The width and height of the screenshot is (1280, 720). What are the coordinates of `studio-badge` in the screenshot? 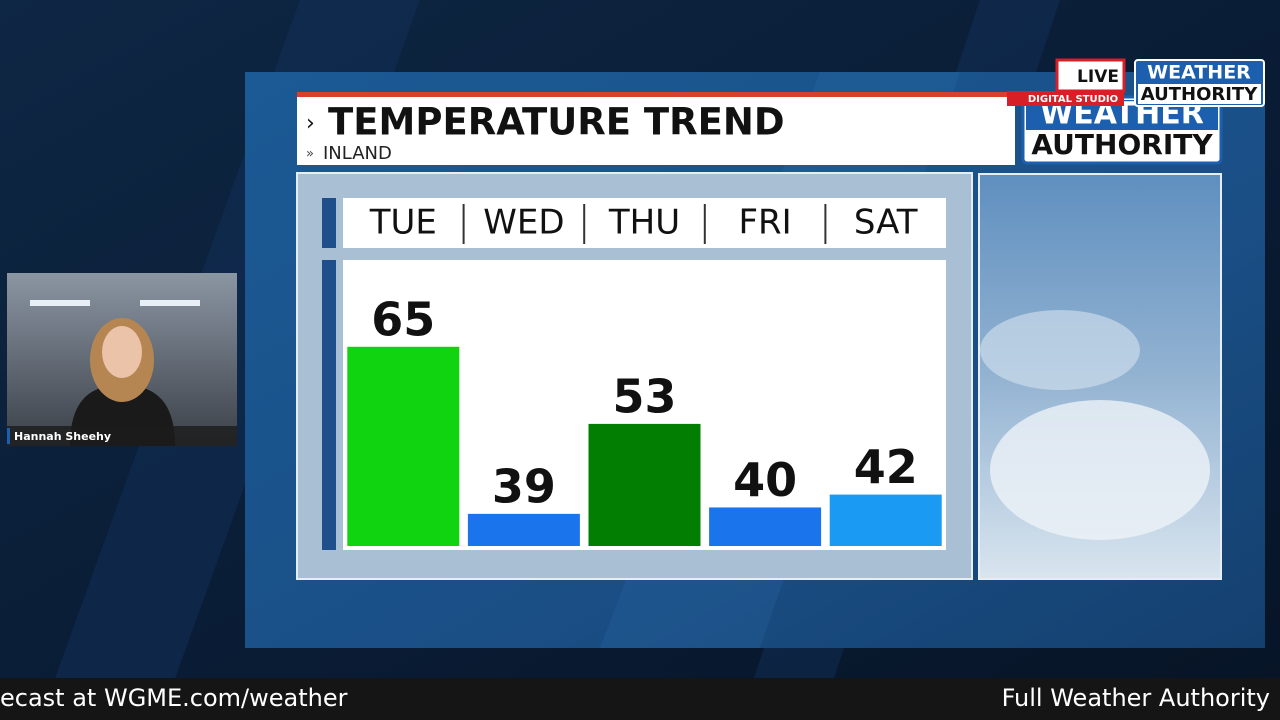 It's located at (1065, 98).